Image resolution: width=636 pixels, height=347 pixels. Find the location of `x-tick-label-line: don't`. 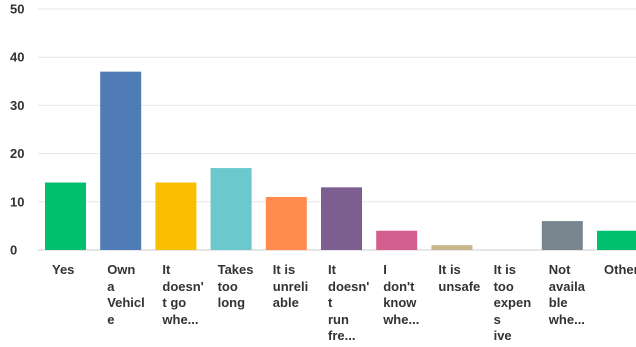

x-tick-label-line: don't is located at coordinates (399, 286).